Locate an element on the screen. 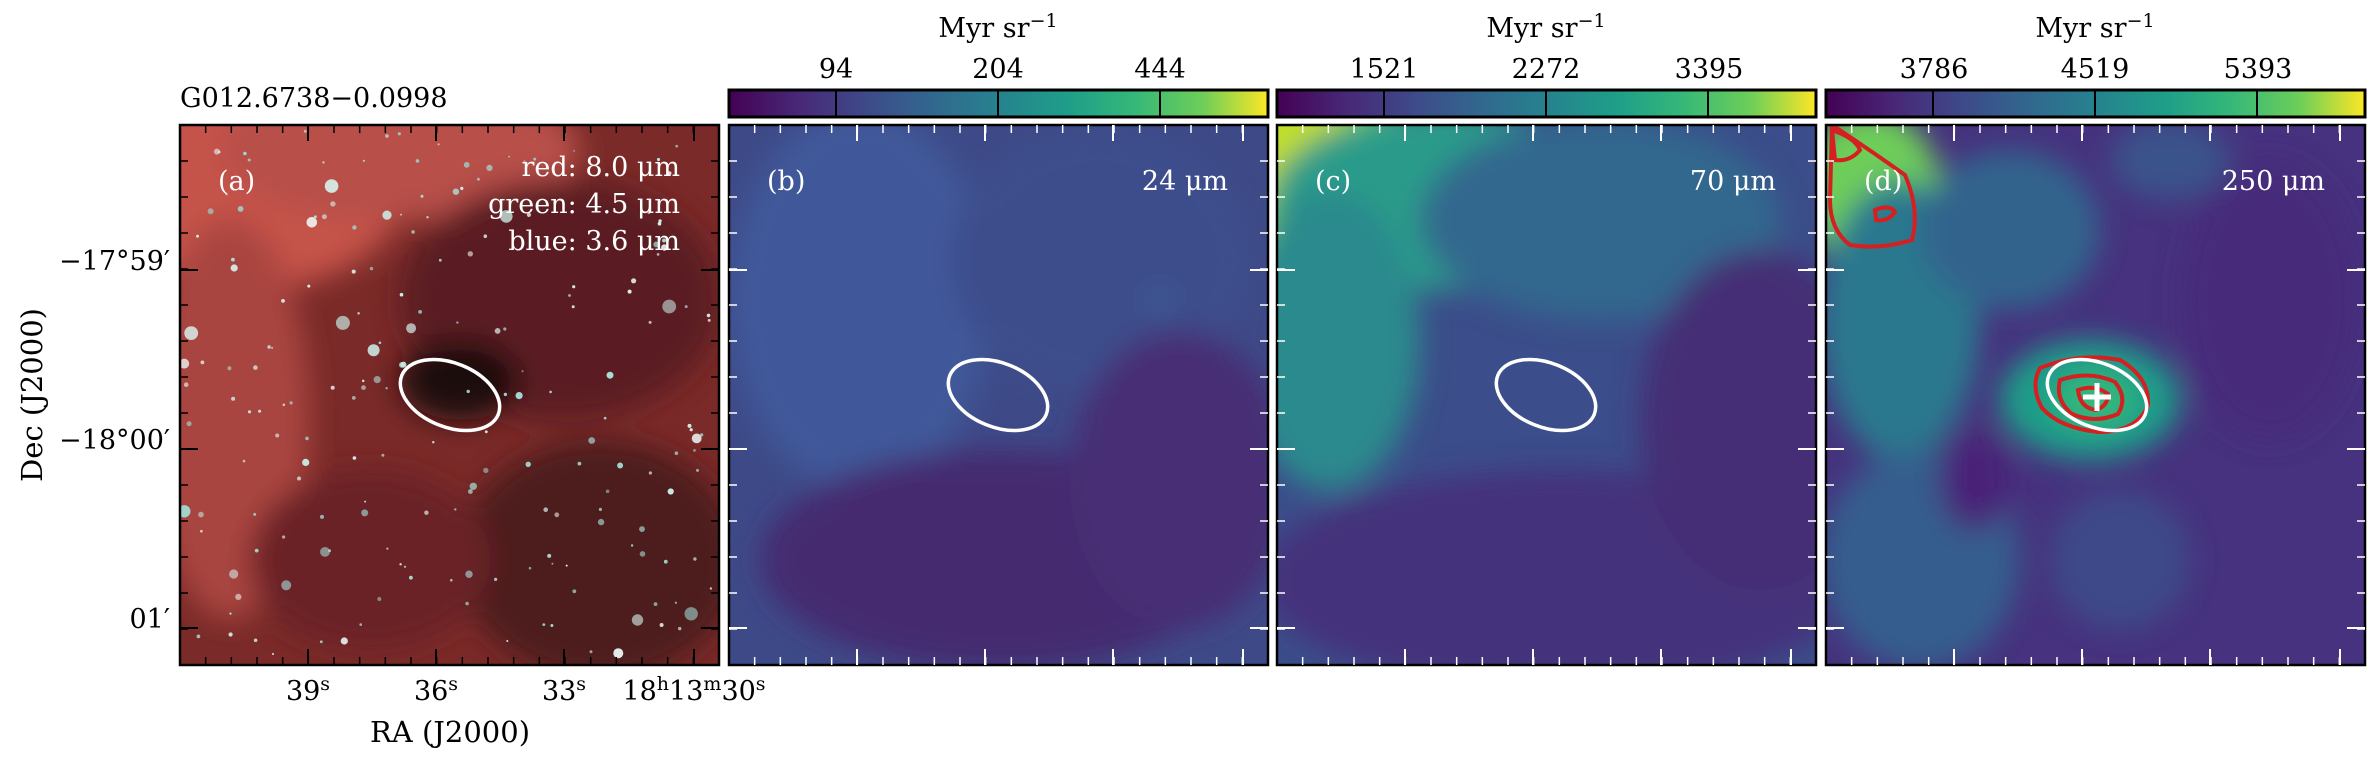  dec-tick-label: 01′ is located at coordinates (150, 619).